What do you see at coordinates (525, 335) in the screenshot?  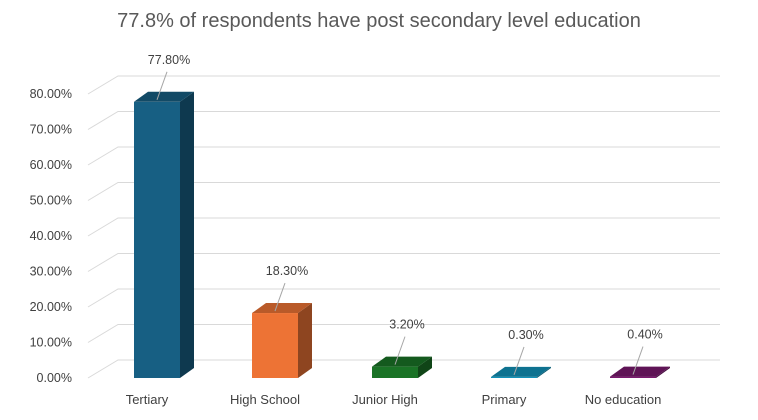 I see `data-label: 0.30%` at bounding box center [525, 335].